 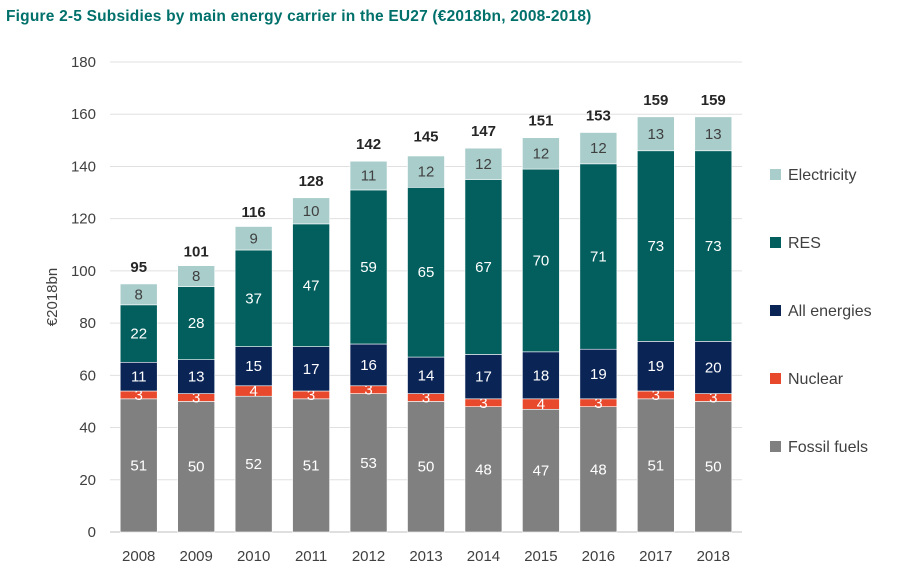 I want to click on data-label: 70, so click(x=541, y=260).